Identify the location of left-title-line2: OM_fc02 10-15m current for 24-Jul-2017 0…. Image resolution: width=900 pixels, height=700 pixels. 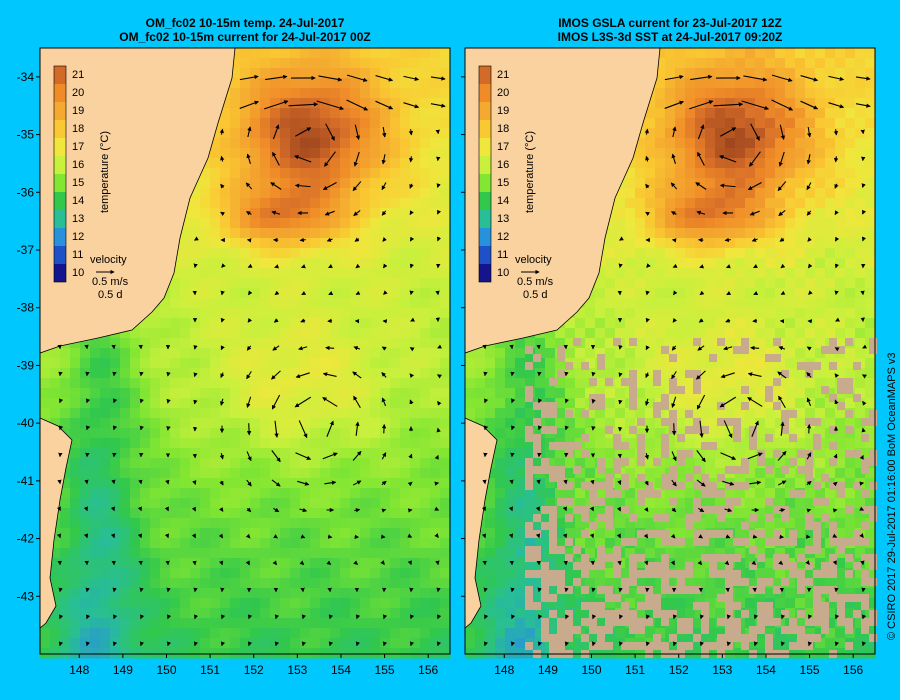
(245, 37).